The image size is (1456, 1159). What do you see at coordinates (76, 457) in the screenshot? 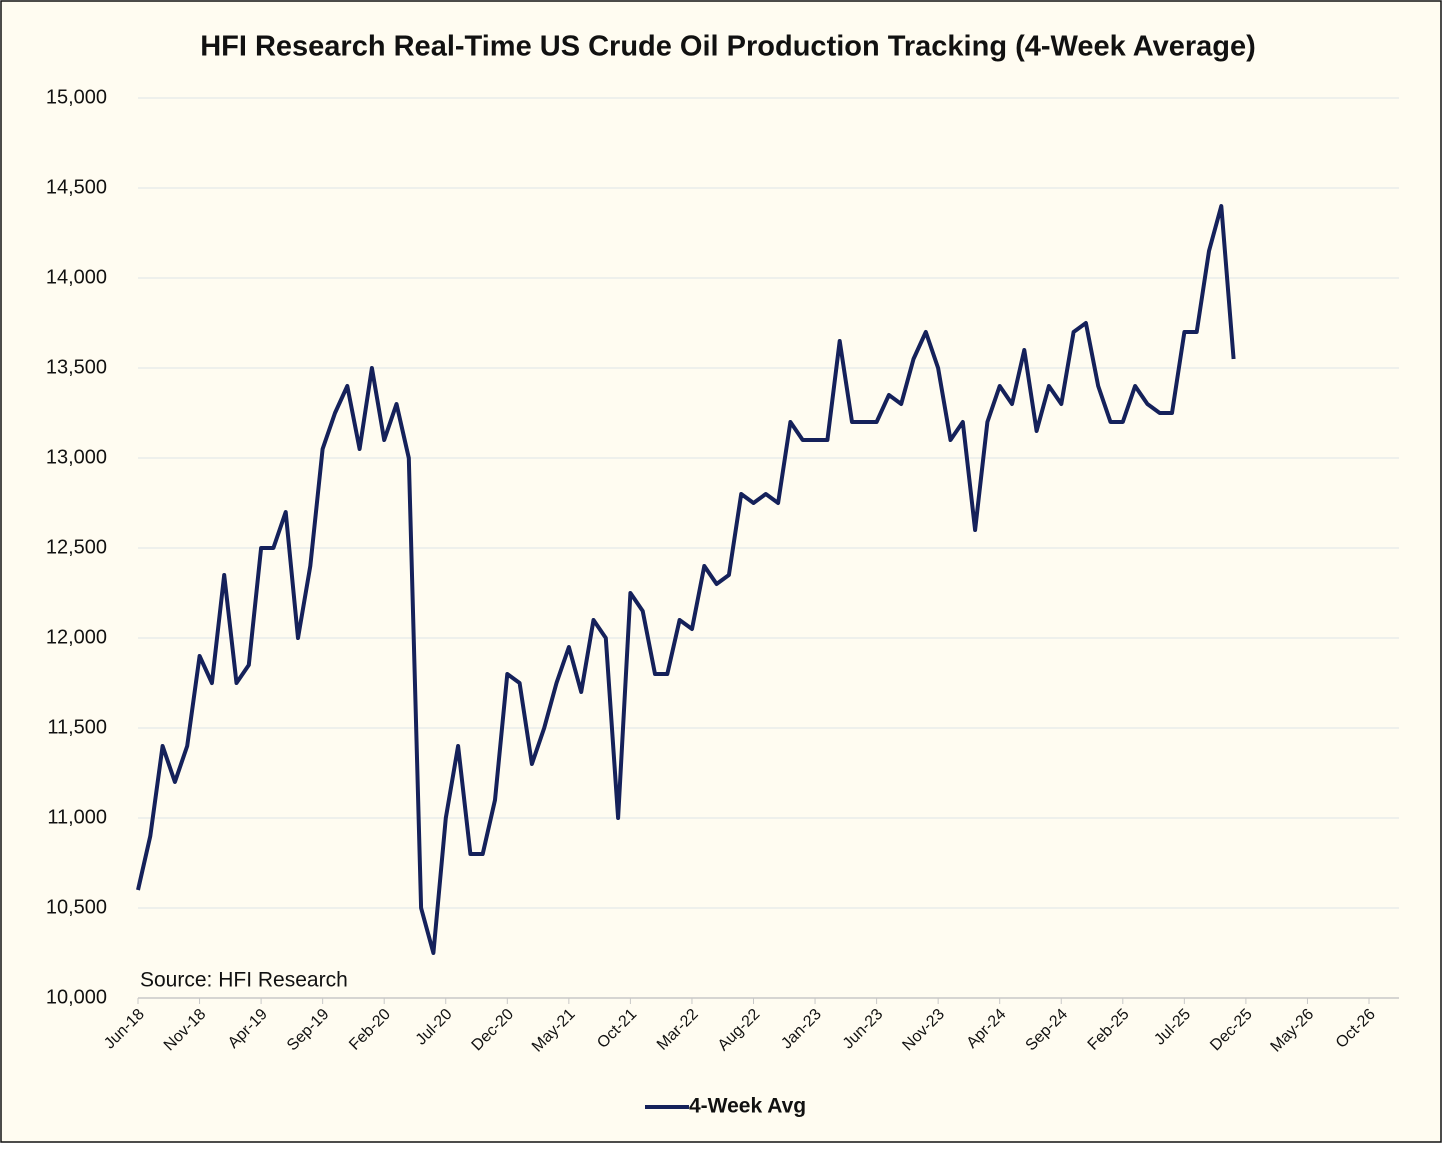
I see `y-tick-label: 13,000` at bounding box center [76, 457].